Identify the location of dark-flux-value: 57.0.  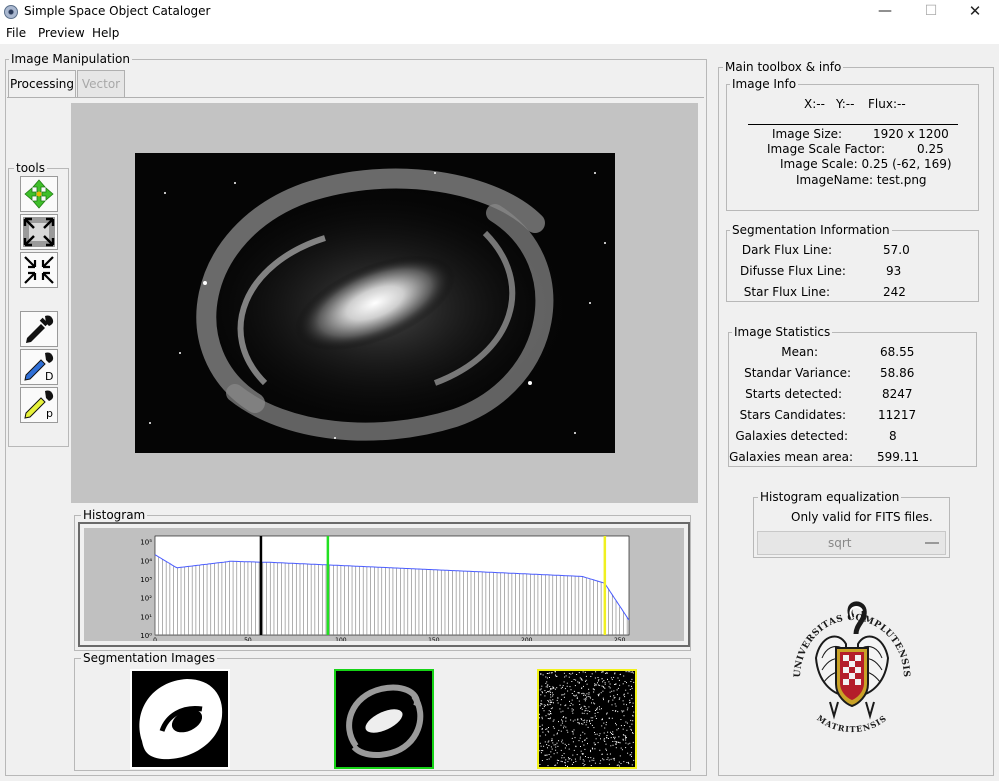
(896, 250).